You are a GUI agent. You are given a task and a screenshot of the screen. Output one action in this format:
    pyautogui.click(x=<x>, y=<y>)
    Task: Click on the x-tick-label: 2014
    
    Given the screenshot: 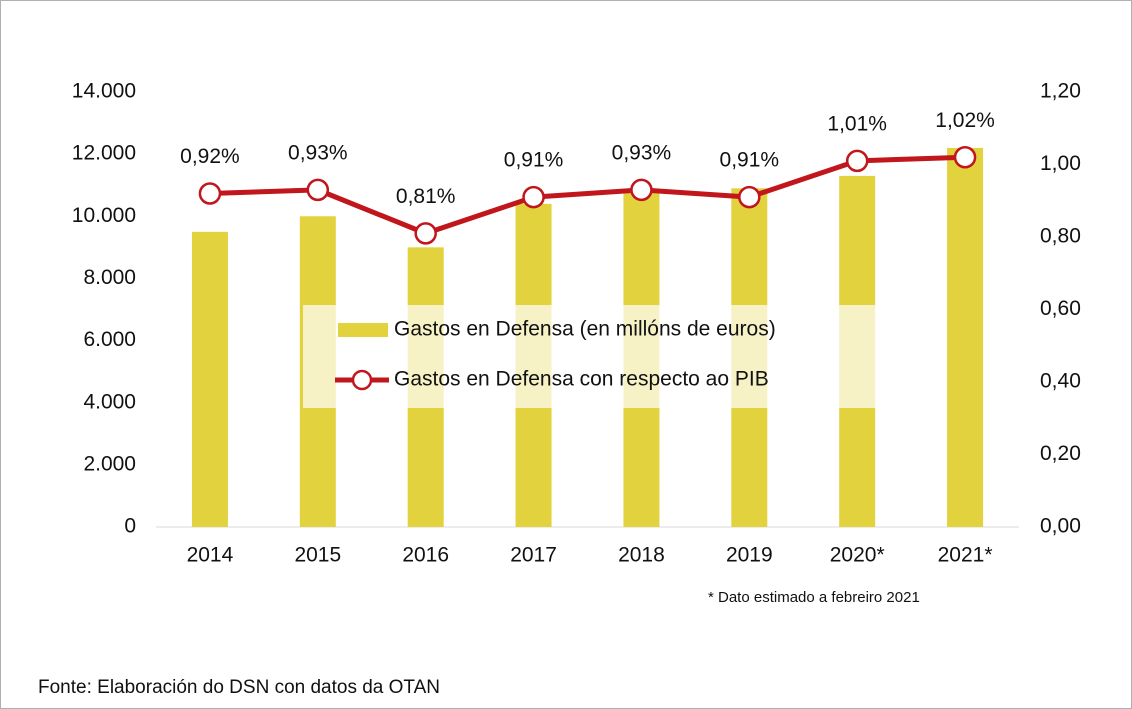 What is the action you would take?
    pyautogui.click(x=210, y=555)
    